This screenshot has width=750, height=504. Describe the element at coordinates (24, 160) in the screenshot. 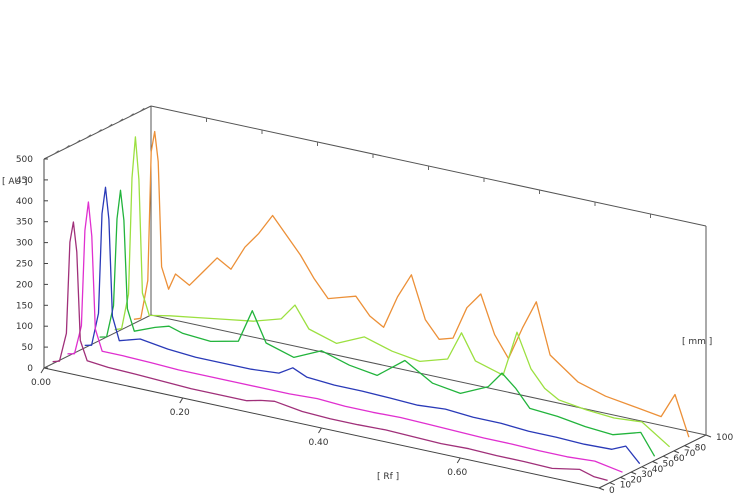

I see `y-tick-label: 500` at that location.